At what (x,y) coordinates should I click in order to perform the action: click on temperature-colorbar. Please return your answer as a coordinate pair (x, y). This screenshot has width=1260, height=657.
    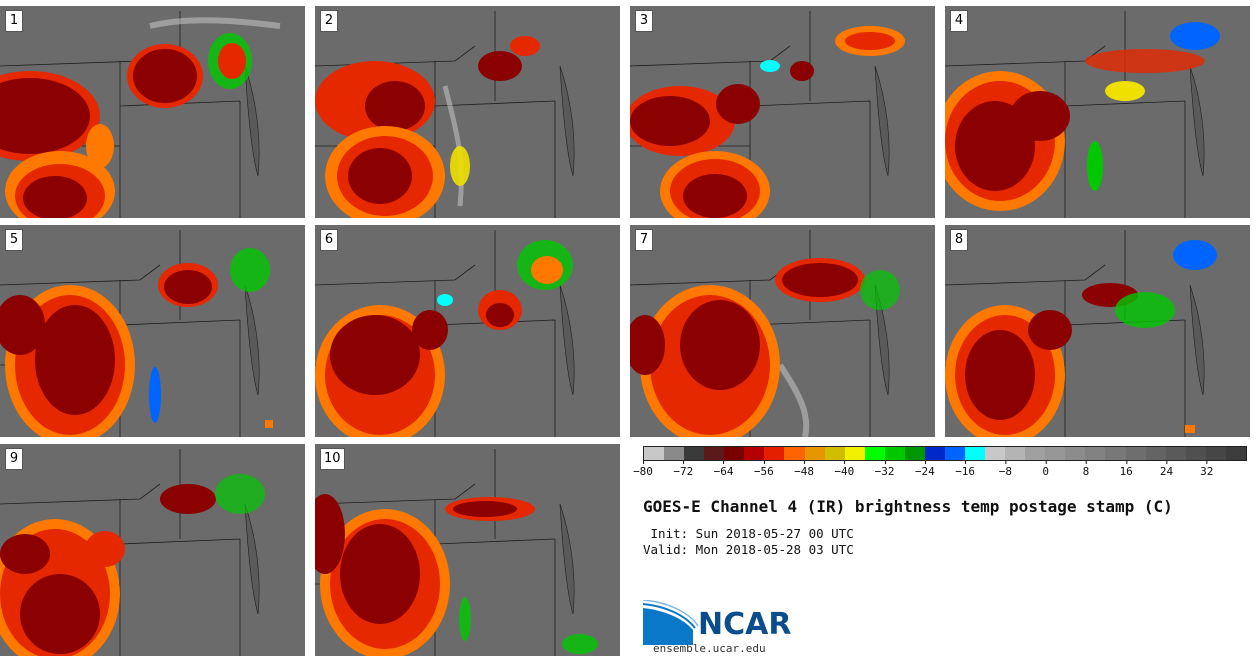
    Looking at the image, I should click on (945, 453).